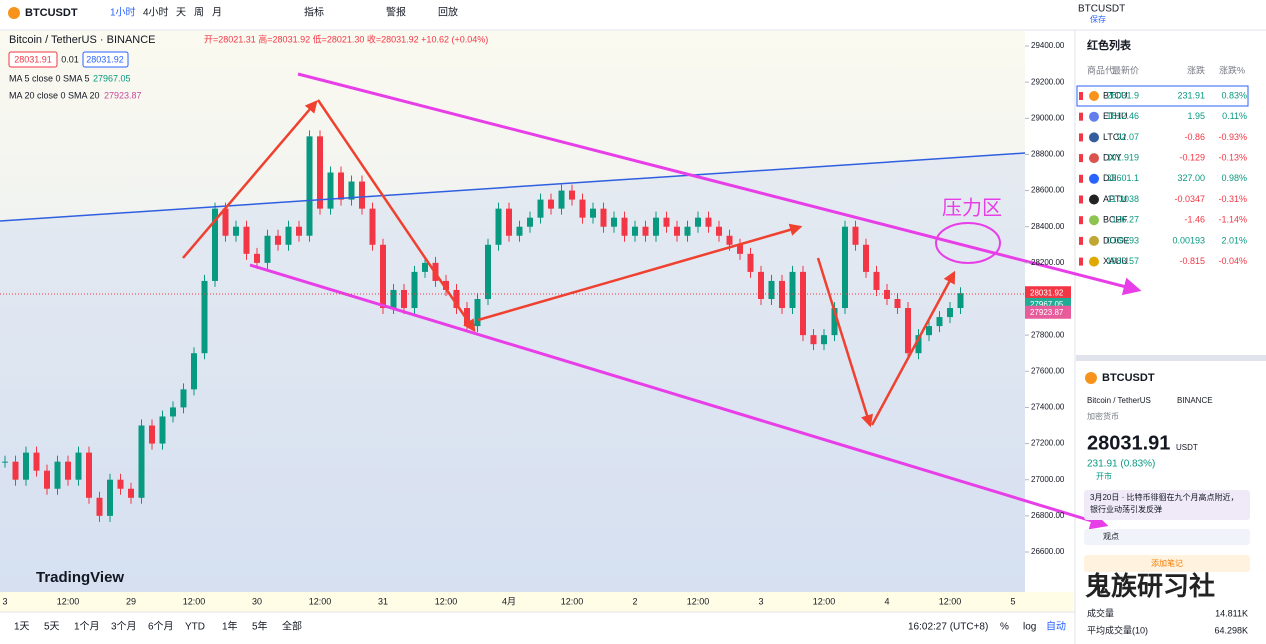  Describe the element at coordinates (70, 59) in the screenshot. I see `spread: 0.01` at that location.